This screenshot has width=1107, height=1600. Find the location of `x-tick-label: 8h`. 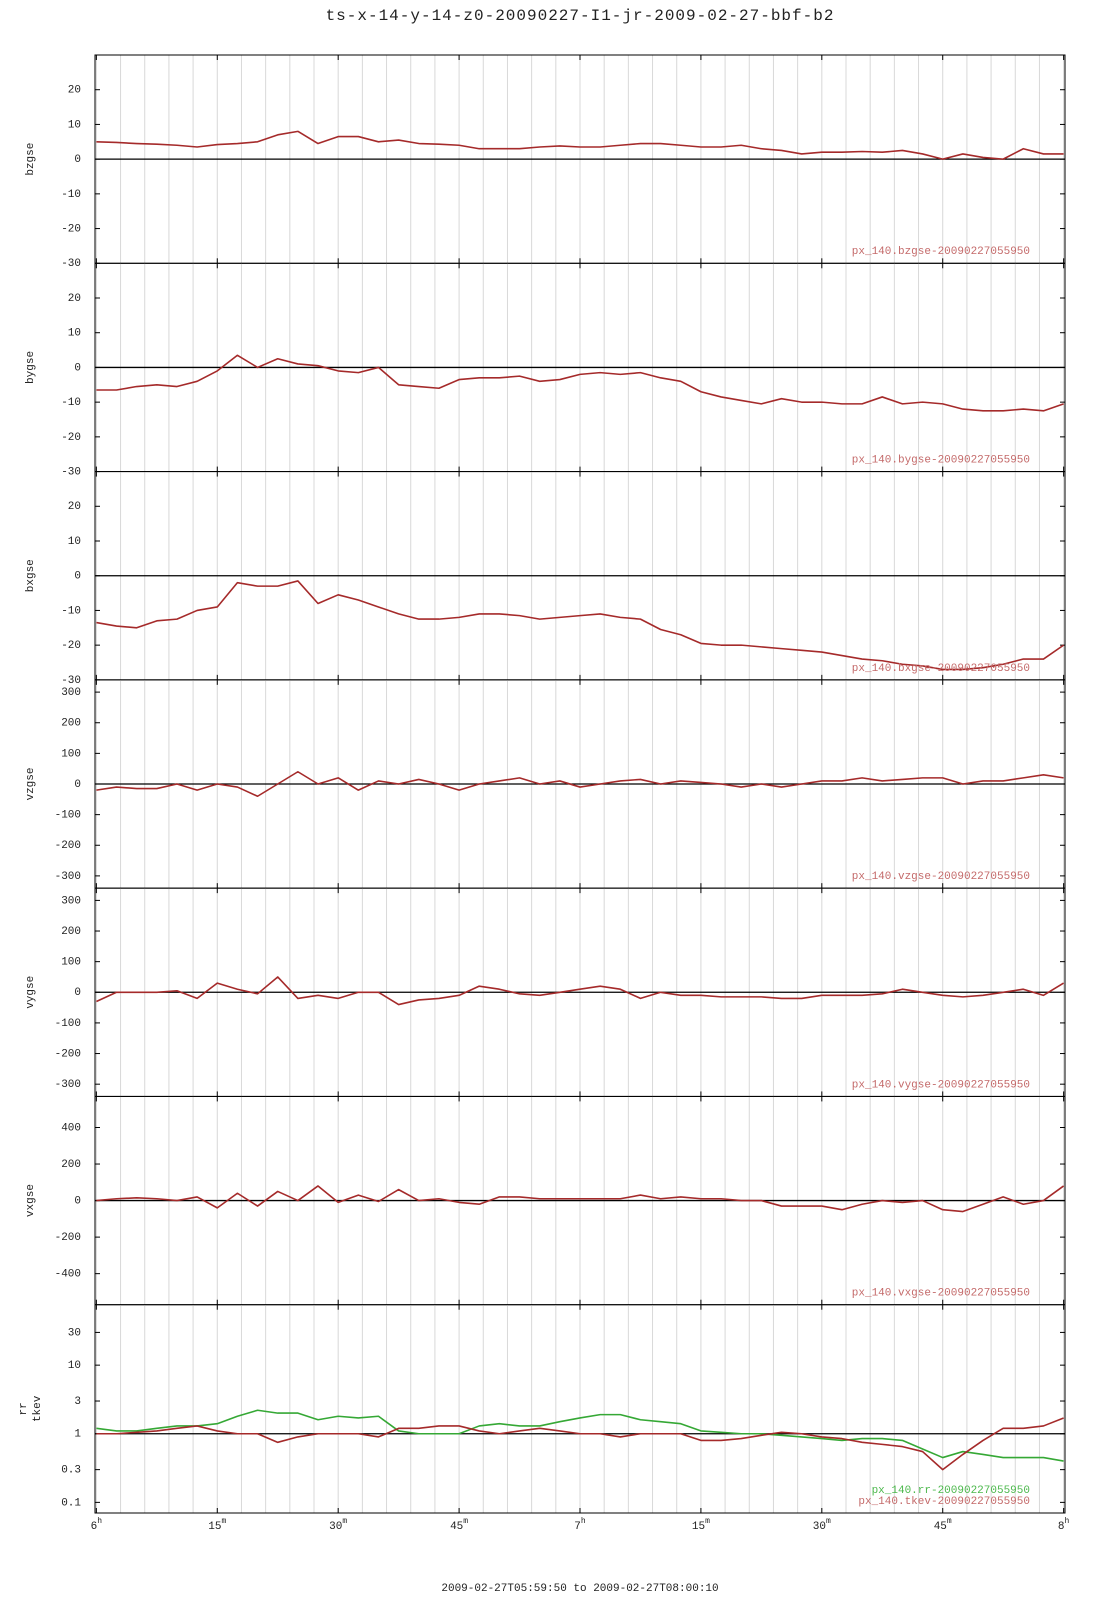

x-tick-label: 8h is located at coordinates (1064, 1525).